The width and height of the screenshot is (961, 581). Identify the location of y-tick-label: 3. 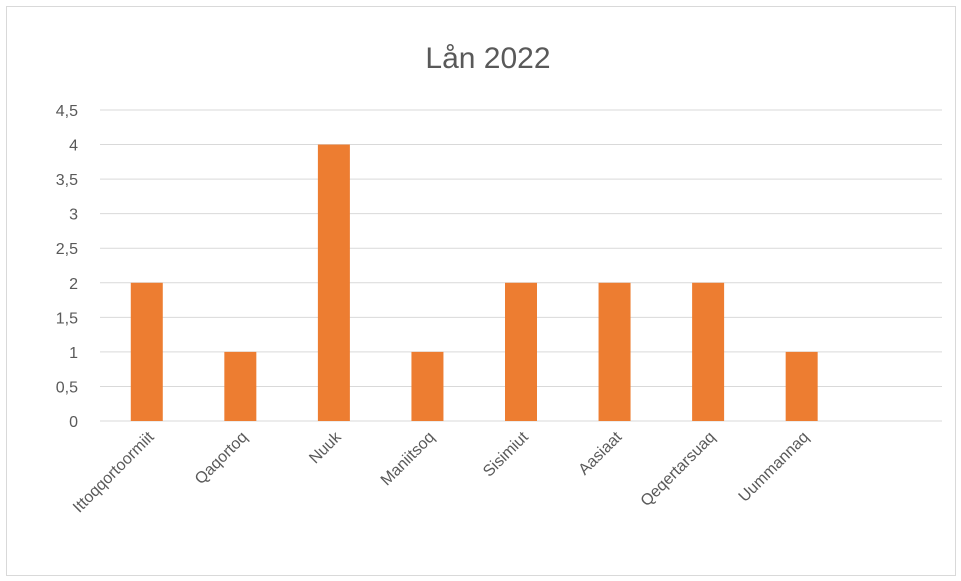
(73, 215).